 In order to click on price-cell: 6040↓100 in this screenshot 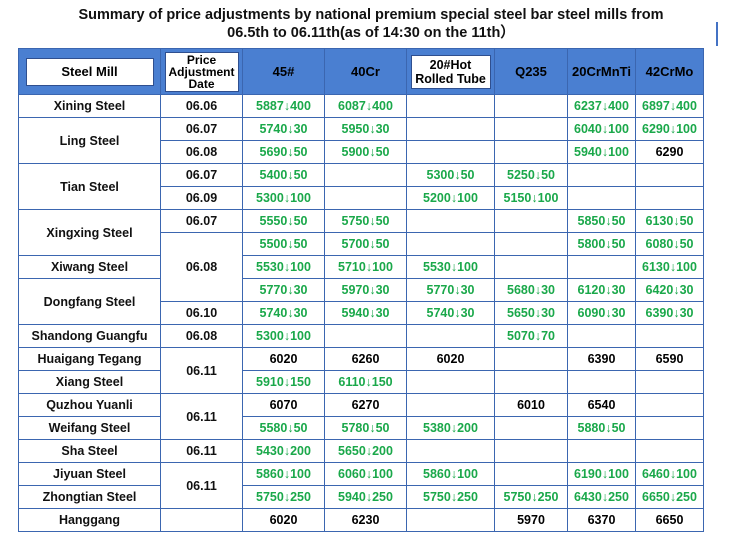, I will do `click(601, 129)`.